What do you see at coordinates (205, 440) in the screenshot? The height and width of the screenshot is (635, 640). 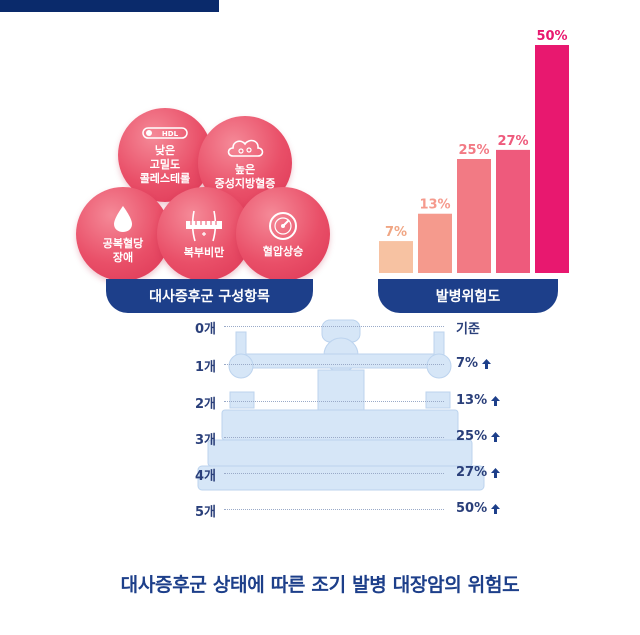 I see `component-count: 3개` at bounding box center [205, 440].